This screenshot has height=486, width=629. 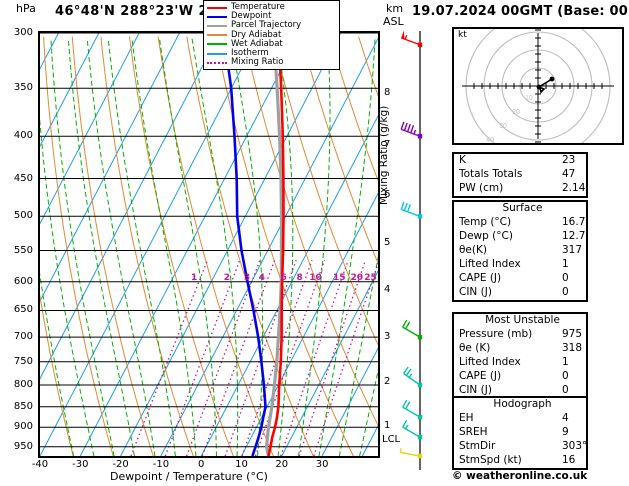 I want to click on hodograph-svg: 10 20 30 40, so click(x=538, y=86).